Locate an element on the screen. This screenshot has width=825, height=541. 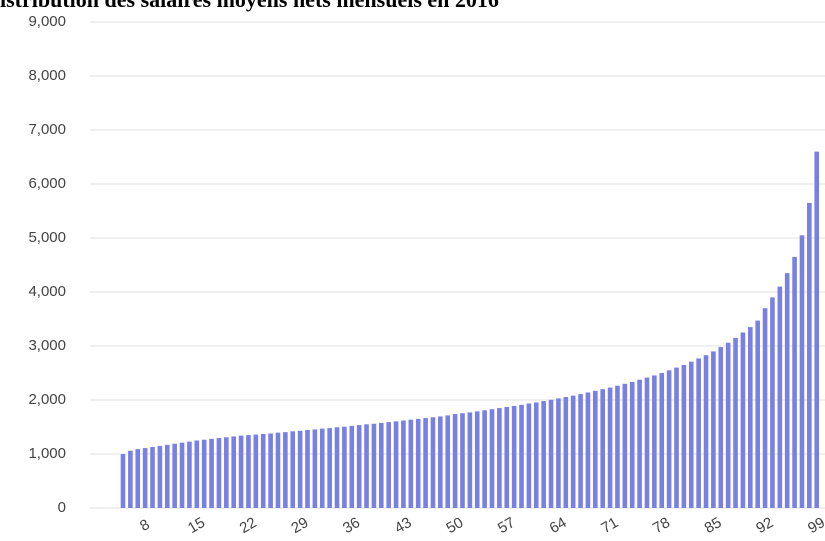
y-tick-label: 3,000 is located at coordinates (47, 345).